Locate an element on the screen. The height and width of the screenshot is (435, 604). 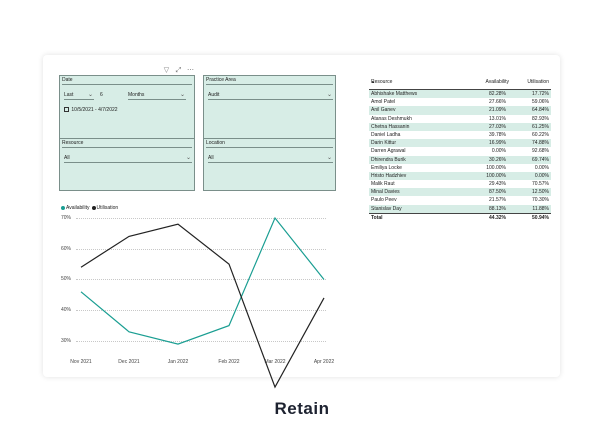
table-row: Daniel Ladha 39.78% 60.22% is located at coordinates (460, 135).